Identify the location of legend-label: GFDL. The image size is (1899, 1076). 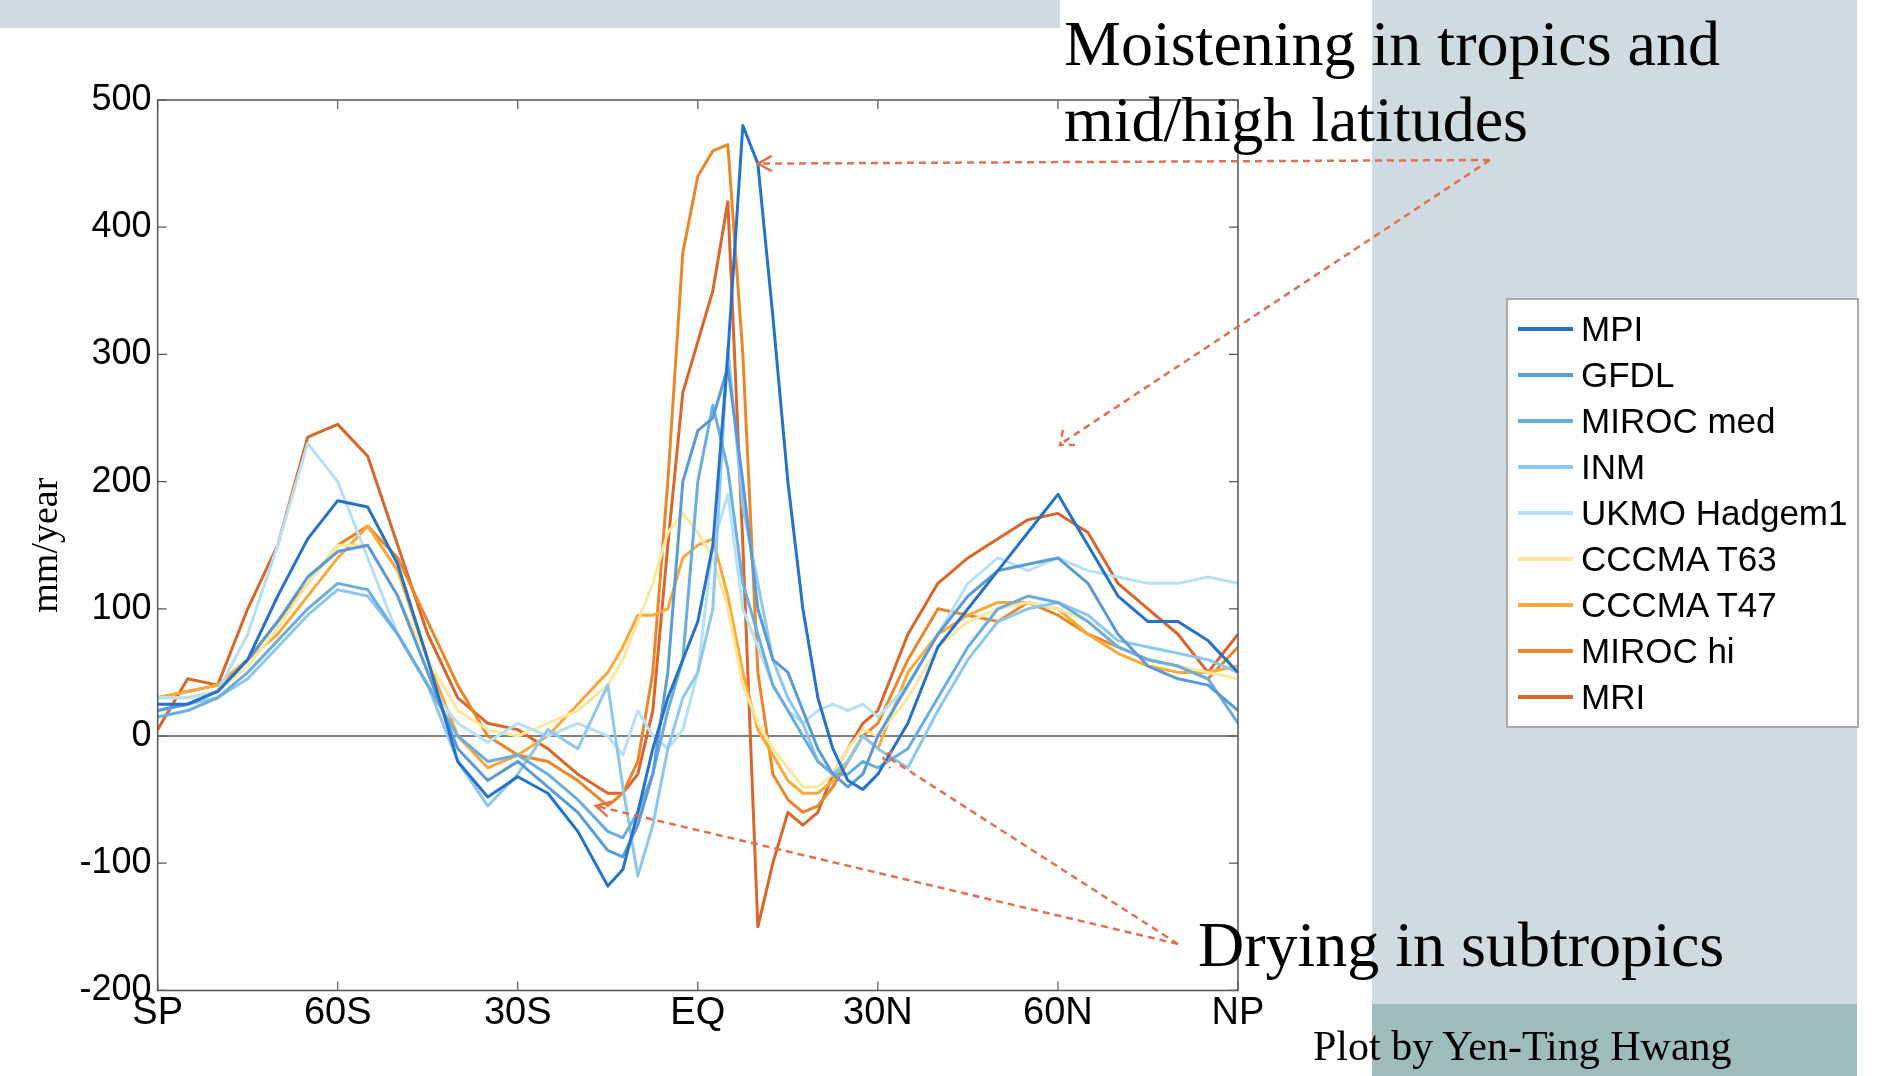
(1628, 375).